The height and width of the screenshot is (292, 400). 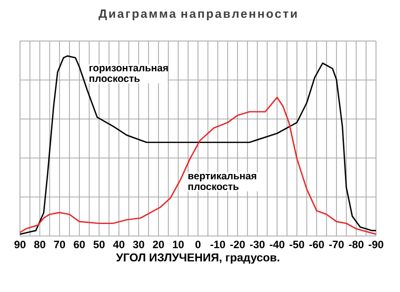 What do you see at coordinates (277, 244) in the screenshot?
I see `x-tick-label: -40` at bounding box center [277, 244].